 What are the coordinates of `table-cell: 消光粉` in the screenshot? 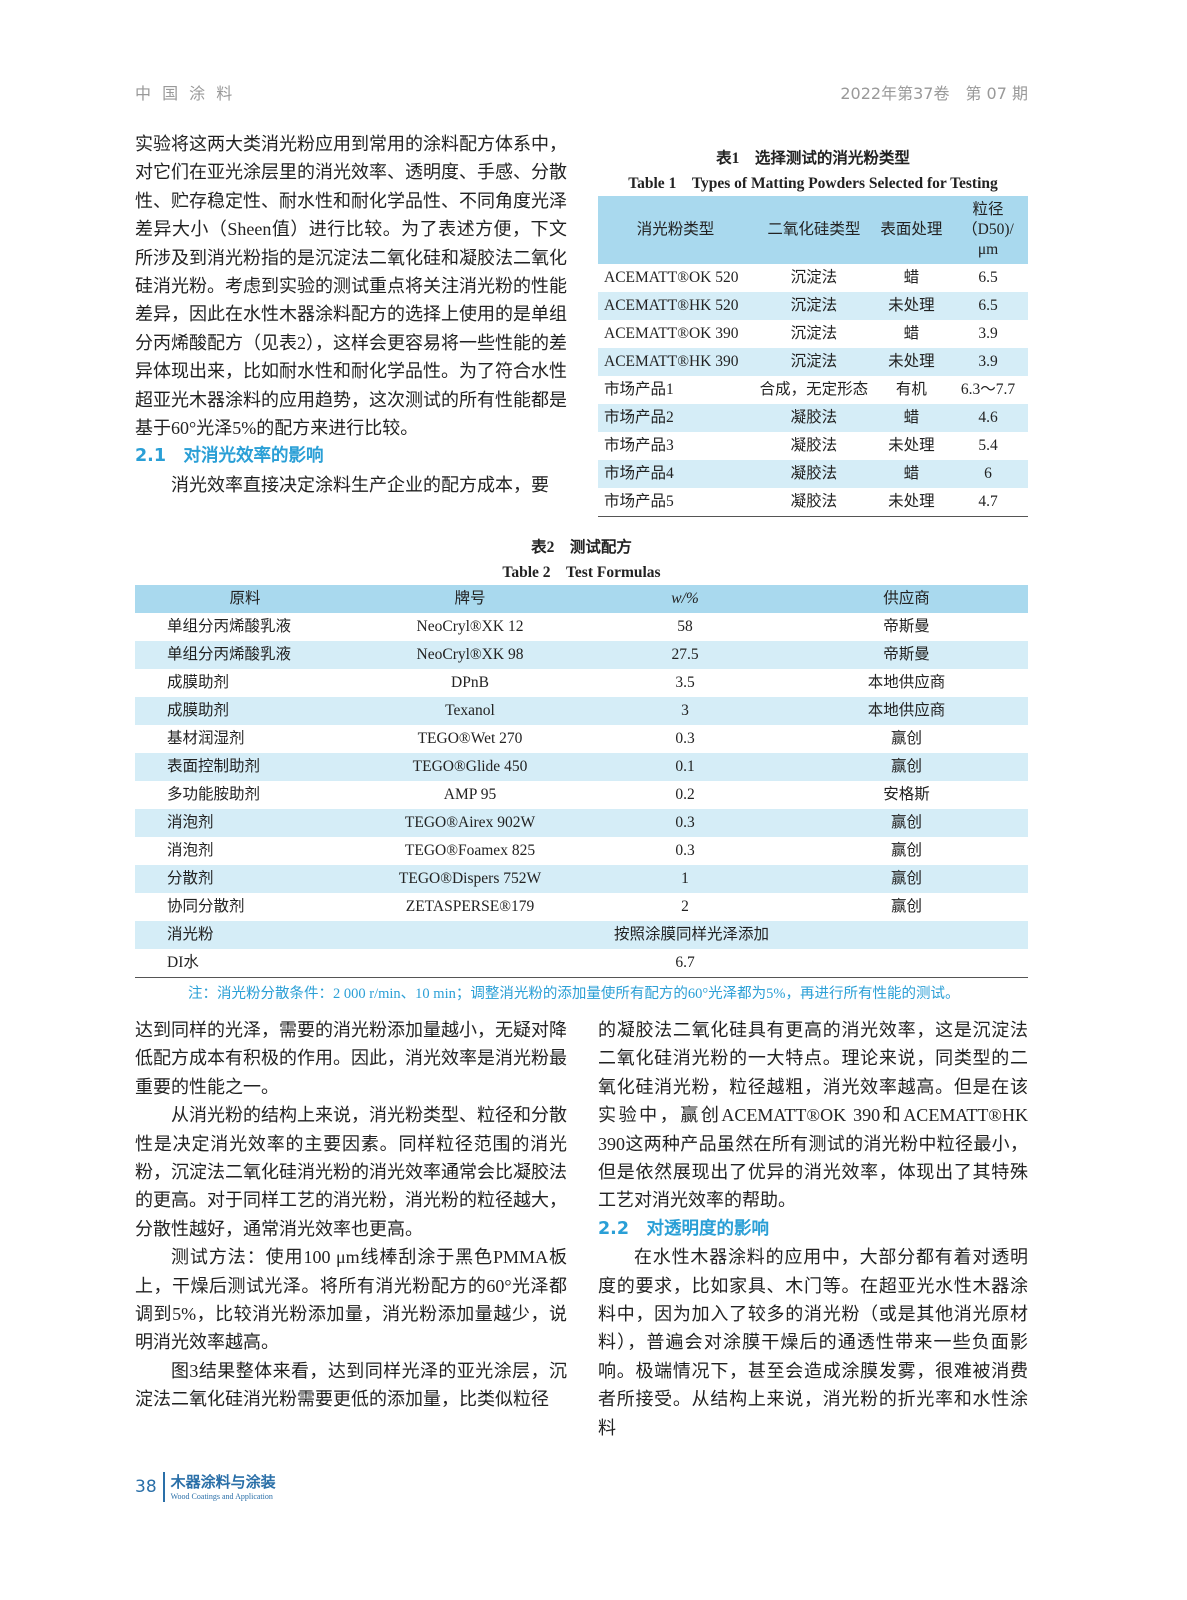 It's located at (245, 935).